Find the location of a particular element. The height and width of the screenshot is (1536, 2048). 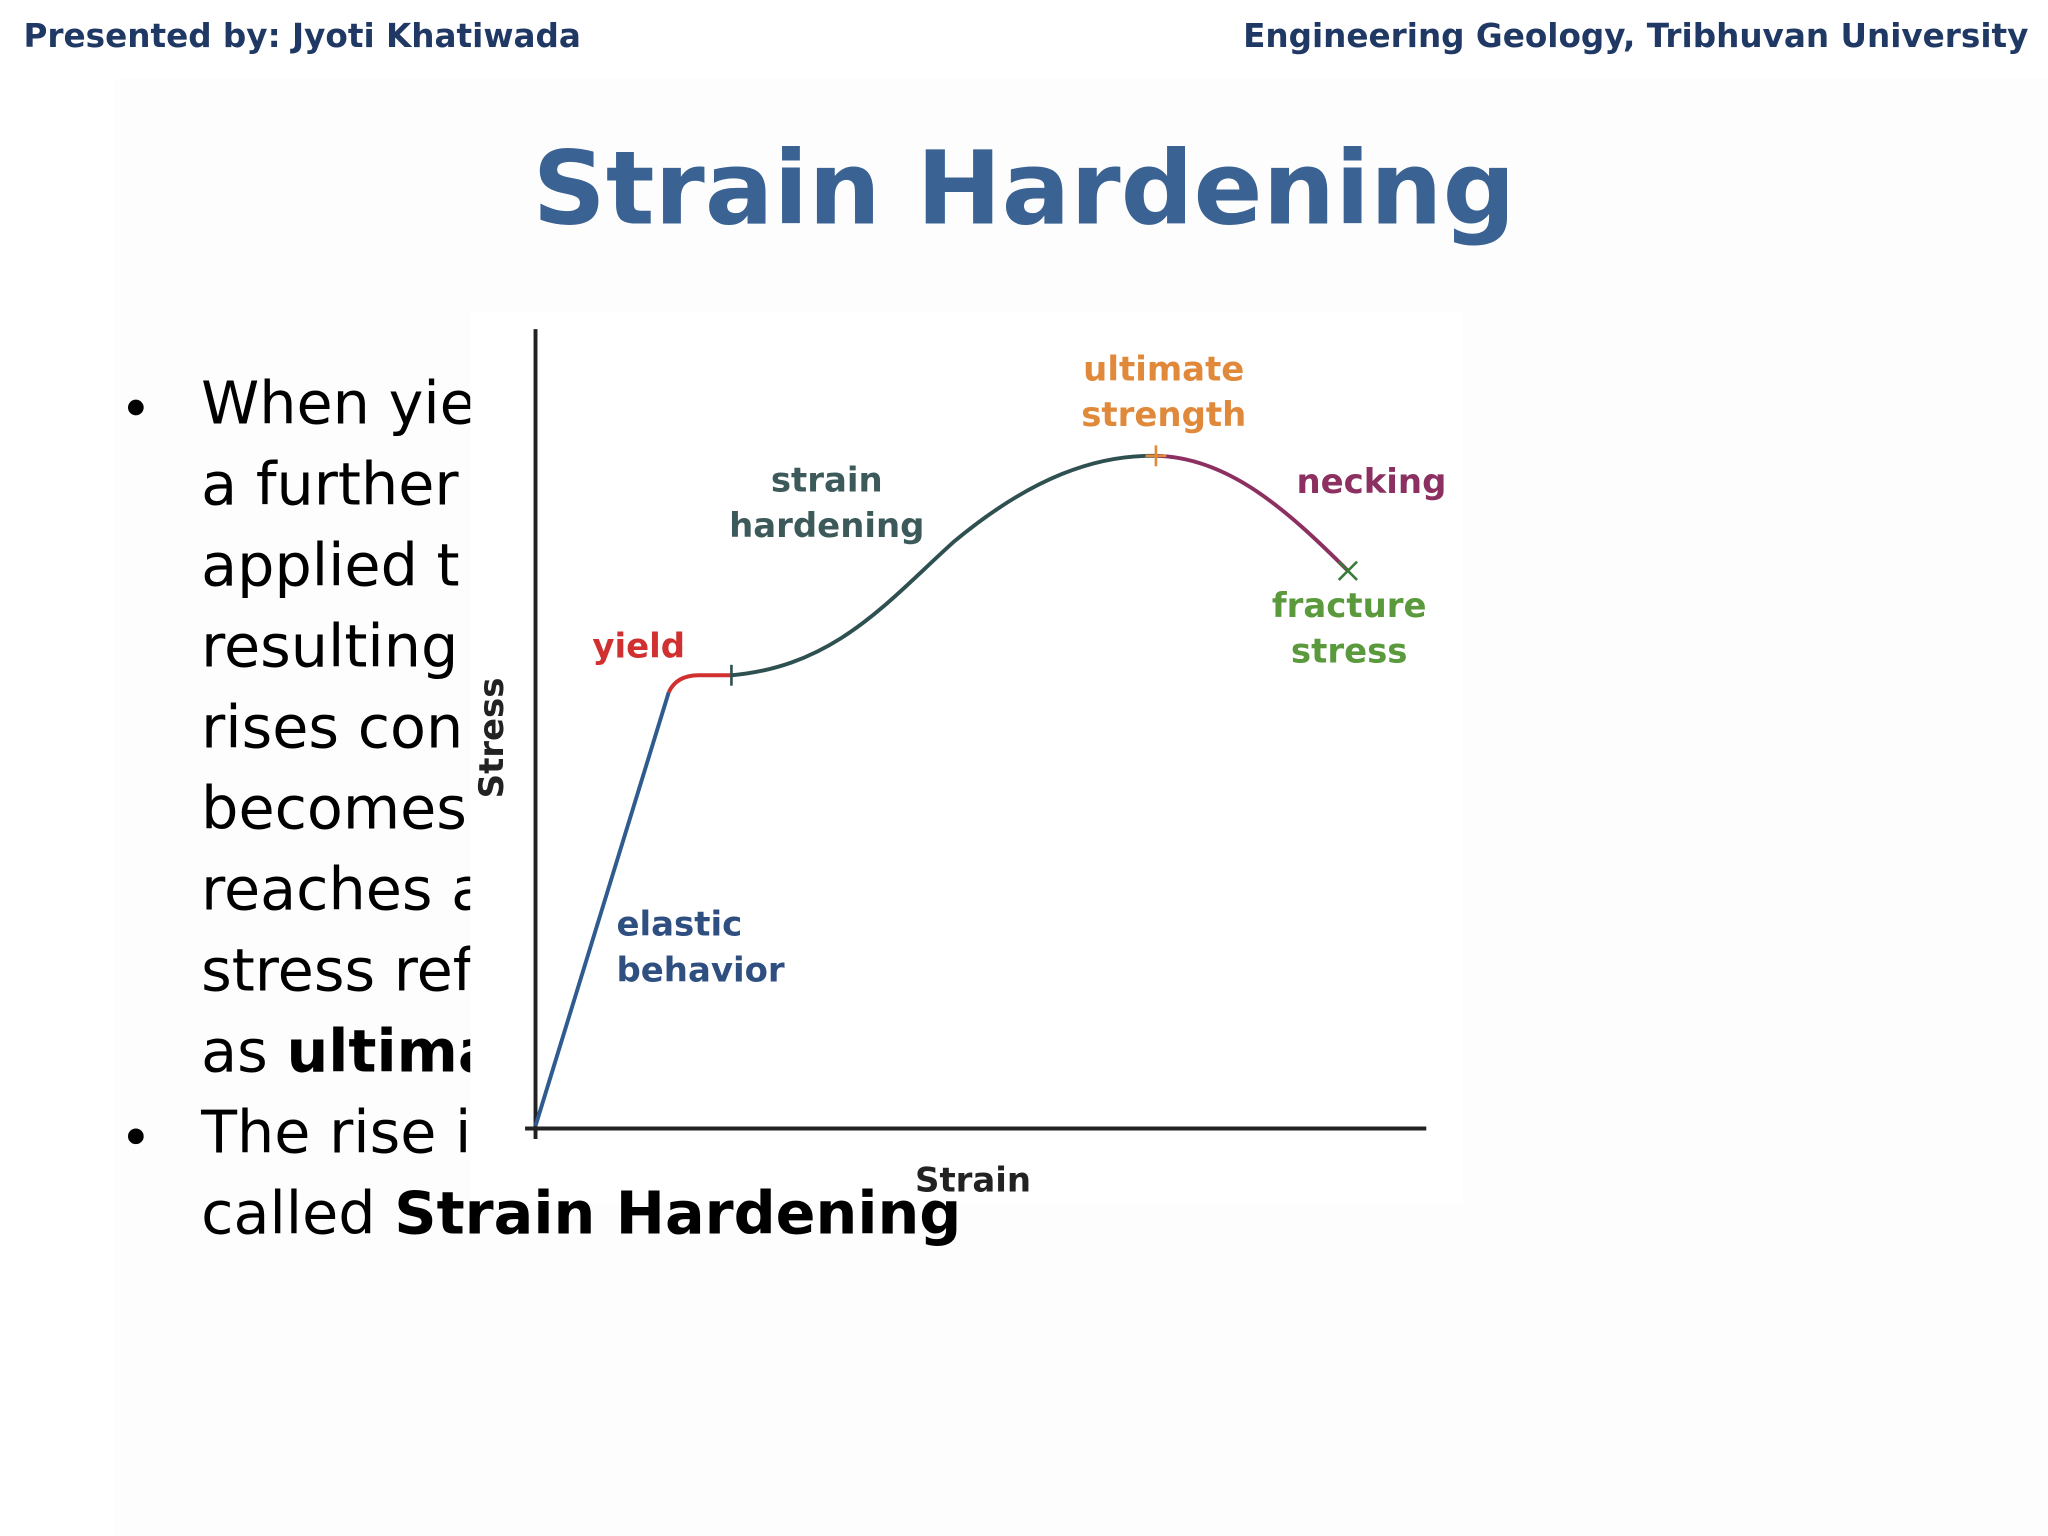

label-fracture: stress is located at coordinates (1349, 652).